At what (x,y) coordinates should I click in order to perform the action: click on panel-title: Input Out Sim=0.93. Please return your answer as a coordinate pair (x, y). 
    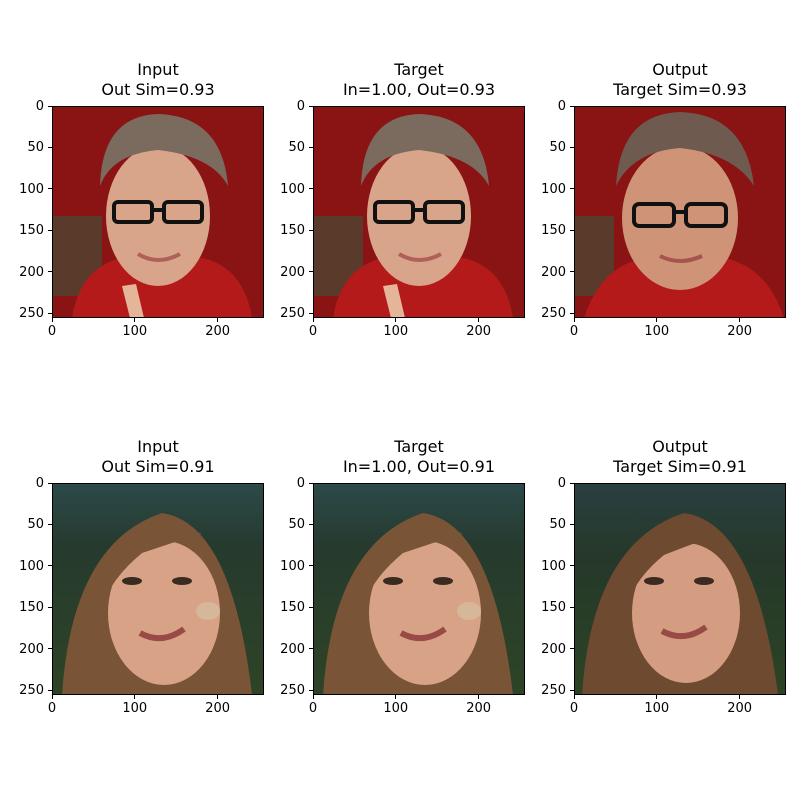
    Looking at the image, I should click on (158, 80).